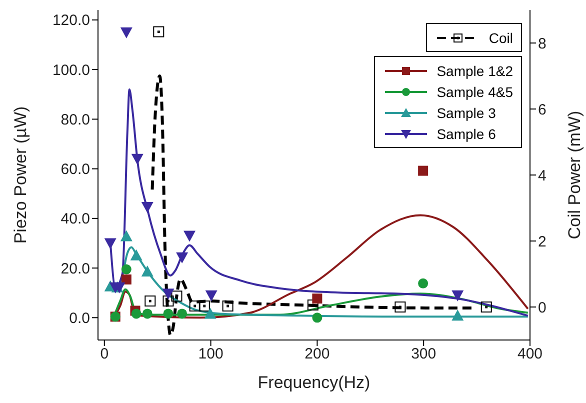 Image resolution: width=586 pixels, height=403 pixels. I want to click on legend-label: Sample 4&5, so click(474, 92).